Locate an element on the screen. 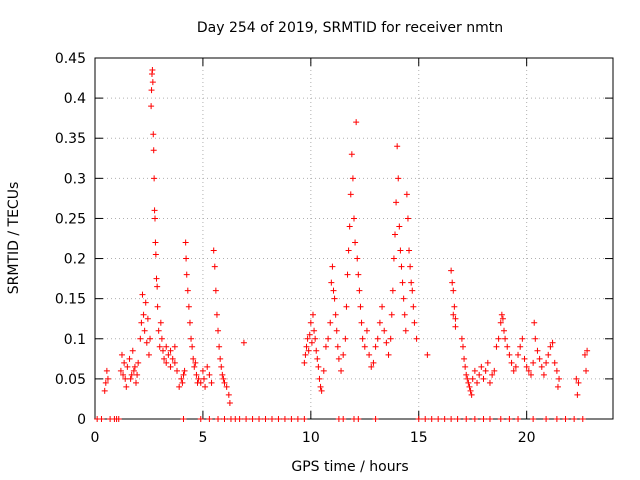 This screenshot has width=640, height=480. y-axis-label: SRMTID / TECUs is located at coordinates (14, 238).